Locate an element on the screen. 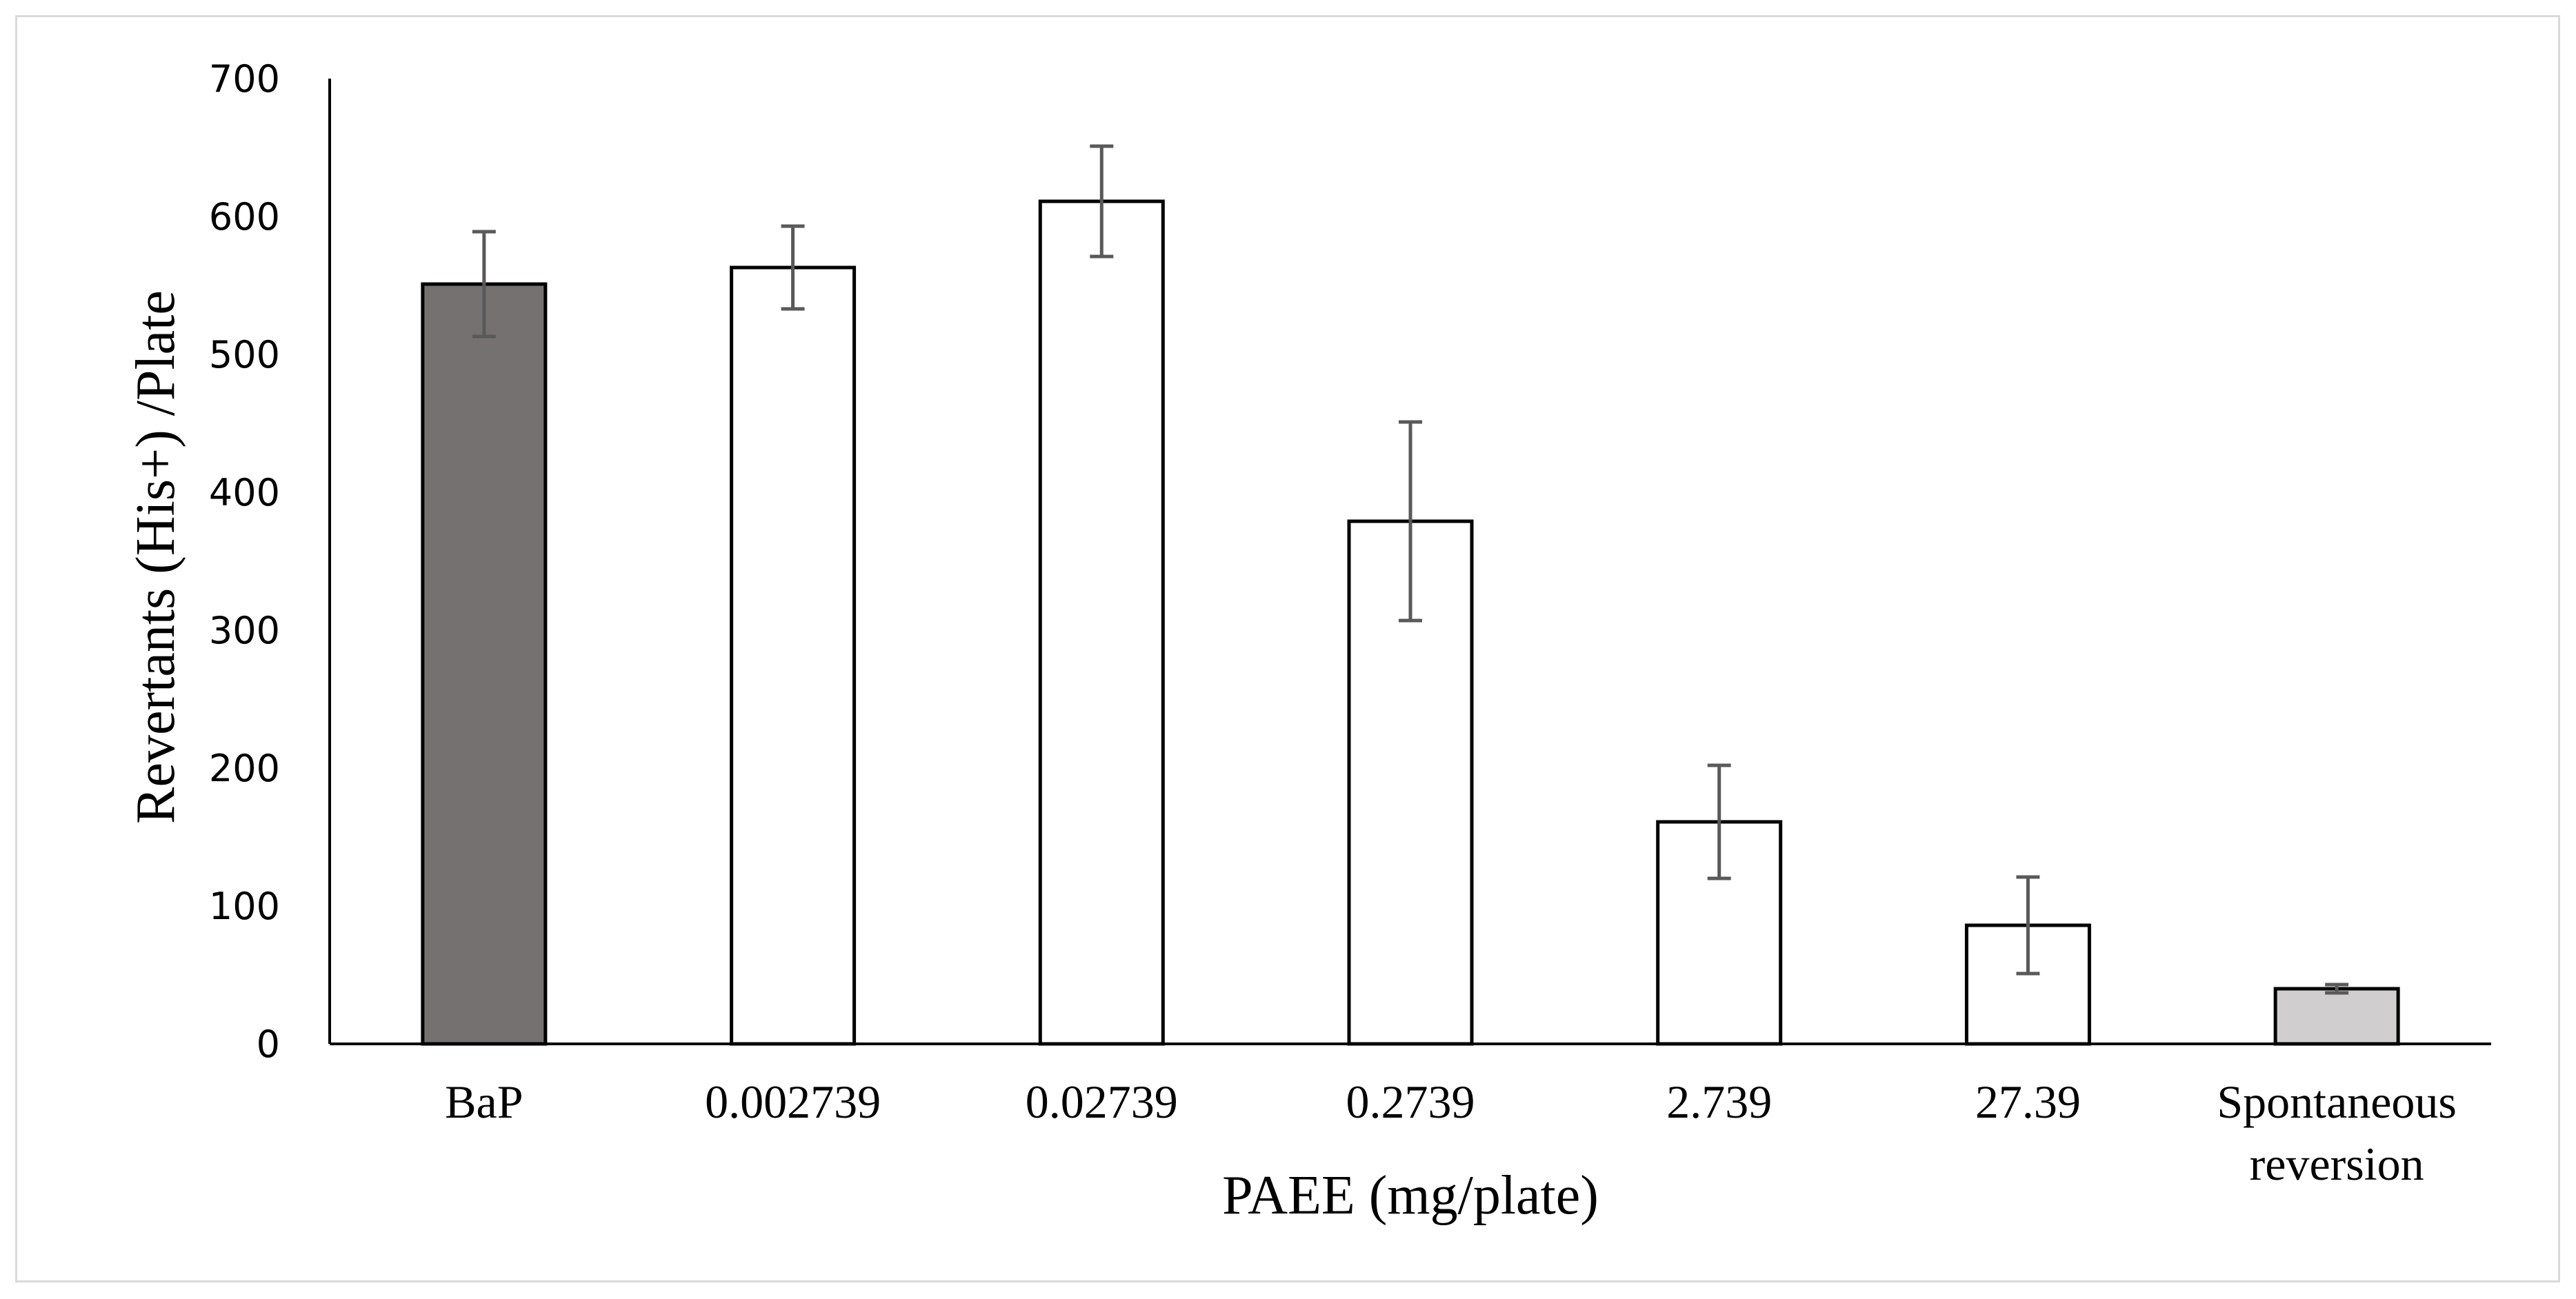  y-tick-labels: 0 100 200 300 400 500 600 700 is located at coordinates (244, 561).